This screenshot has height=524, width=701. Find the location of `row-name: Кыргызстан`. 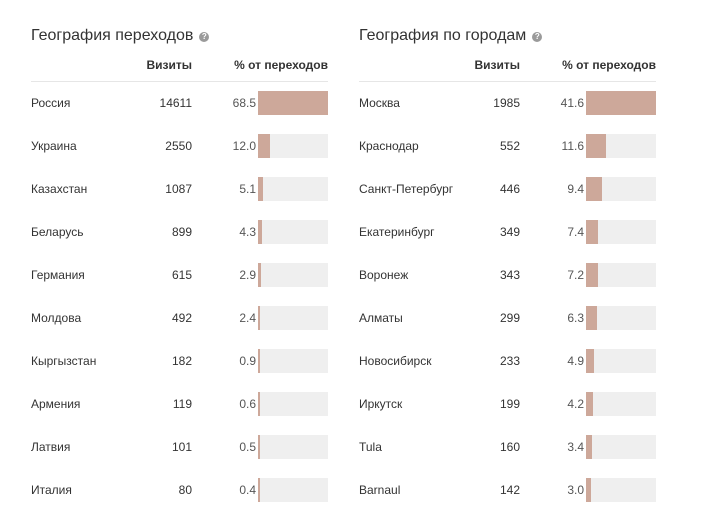

row-name: Кыргызстан is located at coordinates (64, 361).